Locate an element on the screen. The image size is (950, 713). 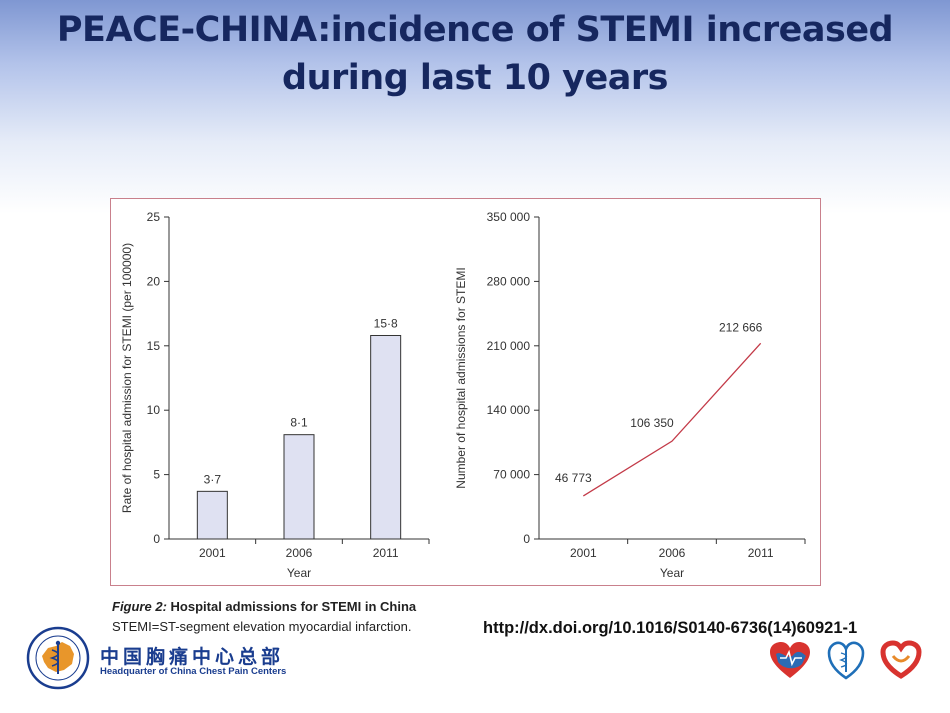
hq-emblem-icon is located at coordinates (58, 660).